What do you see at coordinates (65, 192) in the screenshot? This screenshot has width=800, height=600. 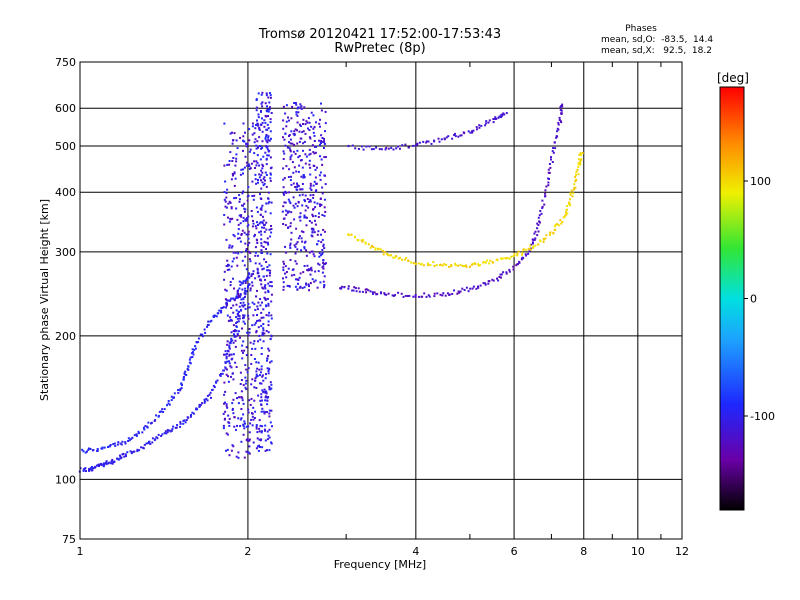 I see `y-tick-label: 400` at bounding box center [65, 192].